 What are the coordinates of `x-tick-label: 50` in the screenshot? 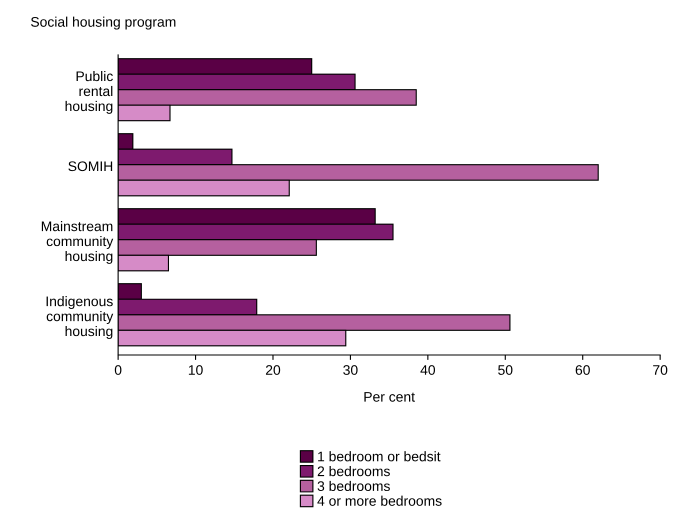 It's located at (505, 370).